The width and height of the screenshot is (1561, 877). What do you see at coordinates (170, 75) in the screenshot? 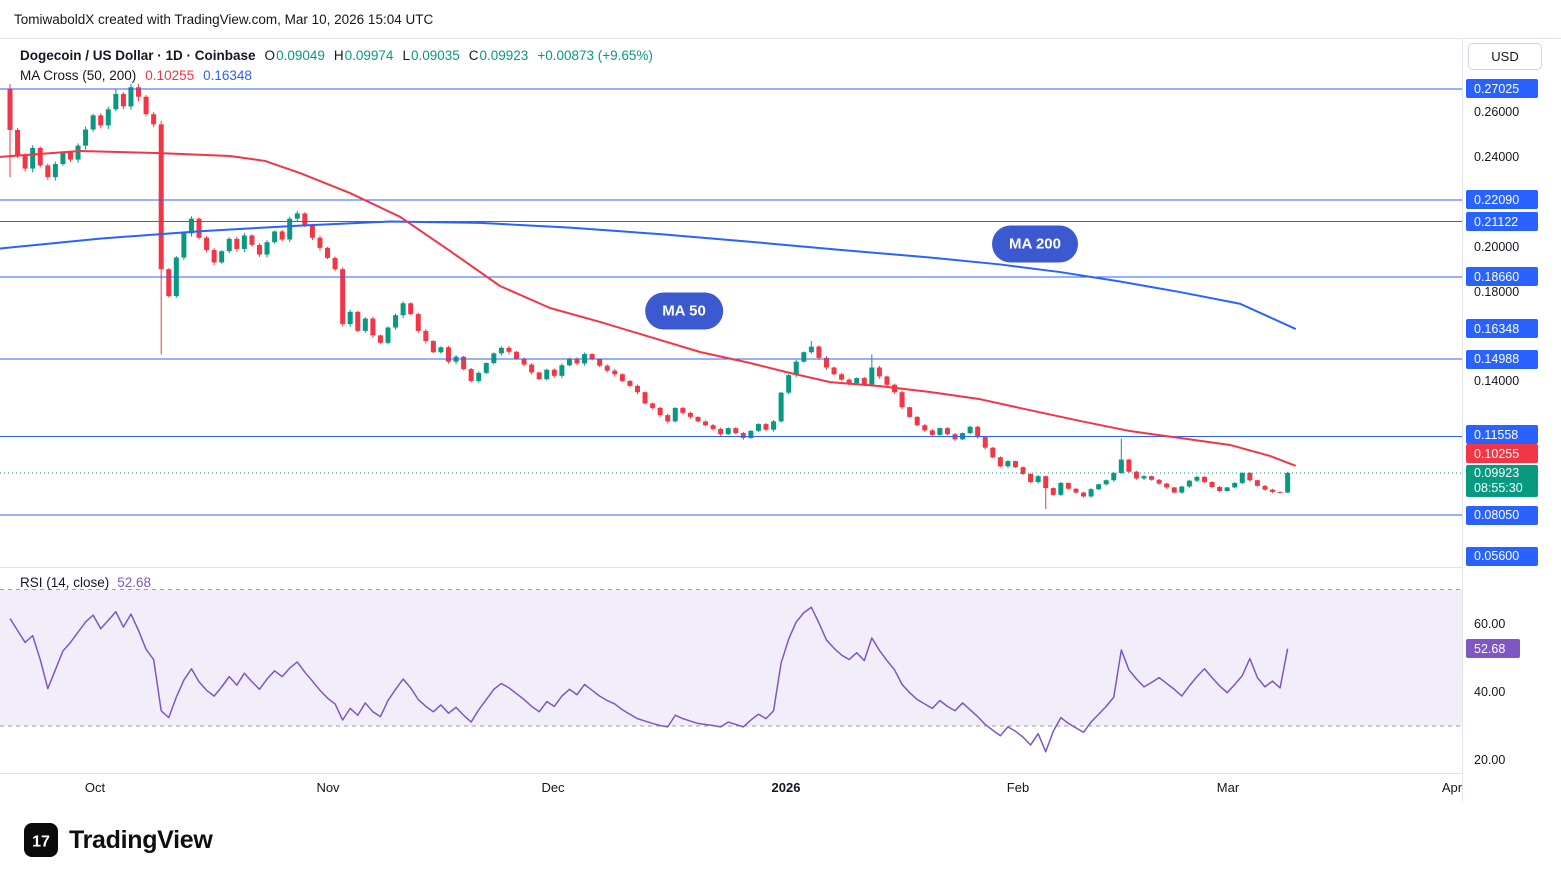
I see `ma-cross-value-50: 0.10255` at bounding box center [170, 75].